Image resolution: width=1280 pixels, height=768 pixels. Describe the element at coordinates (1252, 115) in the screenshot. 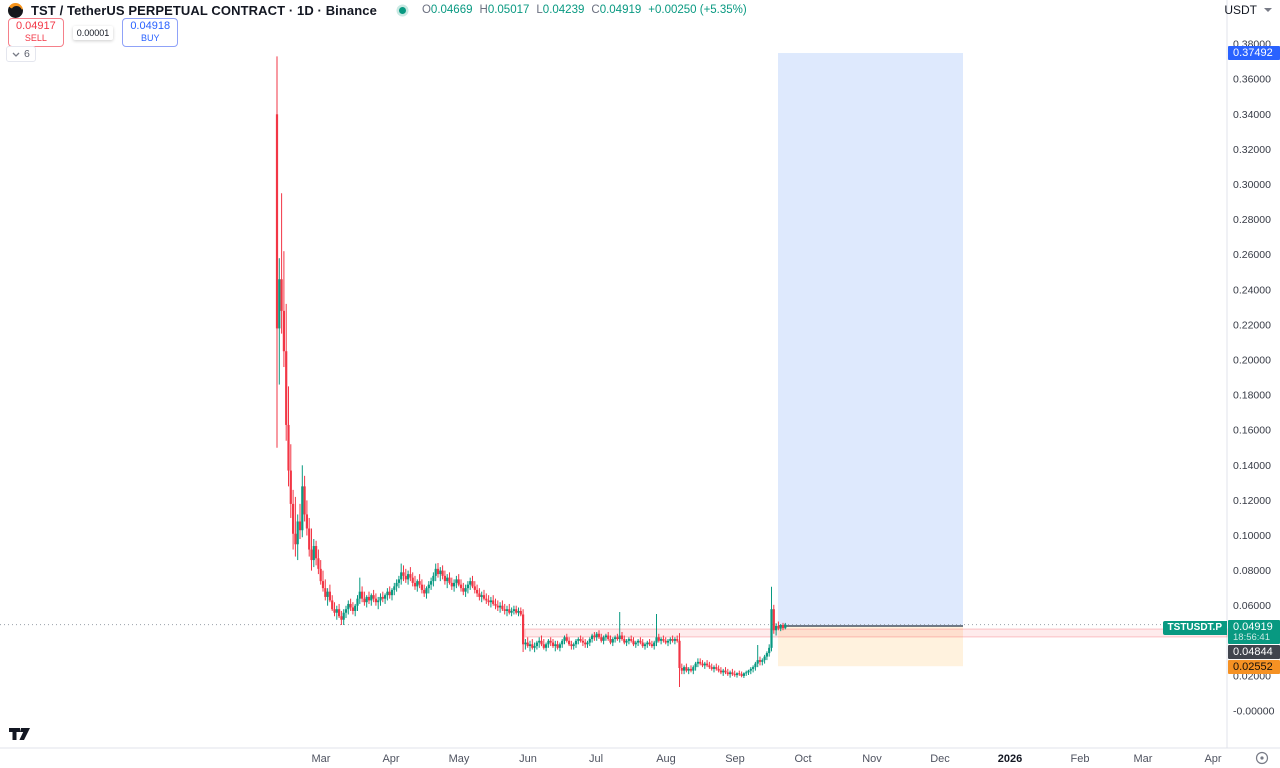

I see `svg-text: 0.34000` at that location.